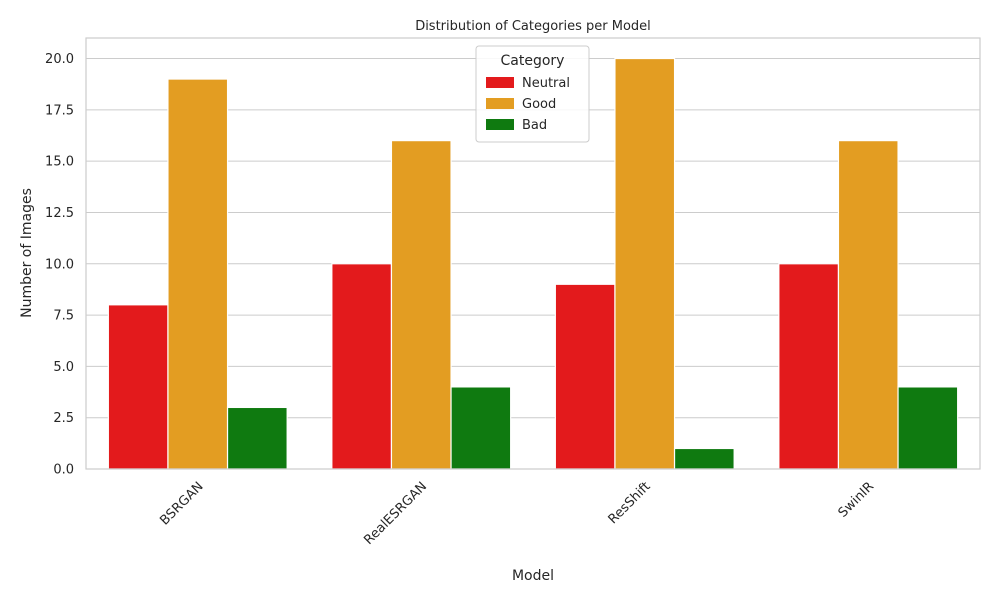 The height and width of the screenshot is (600, 1000). I want to click on y-tick-label: 5.0, so click(63, 367).